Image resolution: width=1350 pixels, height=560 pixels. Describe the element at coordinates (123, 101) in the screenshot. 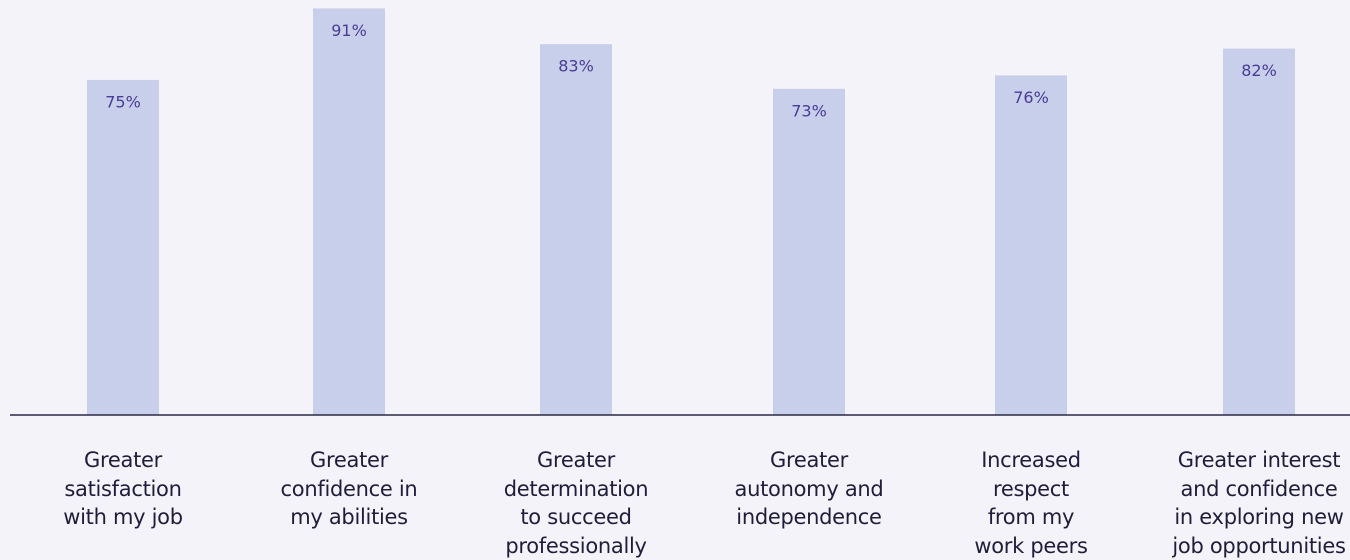

I see `value-label: 75%` at that location.